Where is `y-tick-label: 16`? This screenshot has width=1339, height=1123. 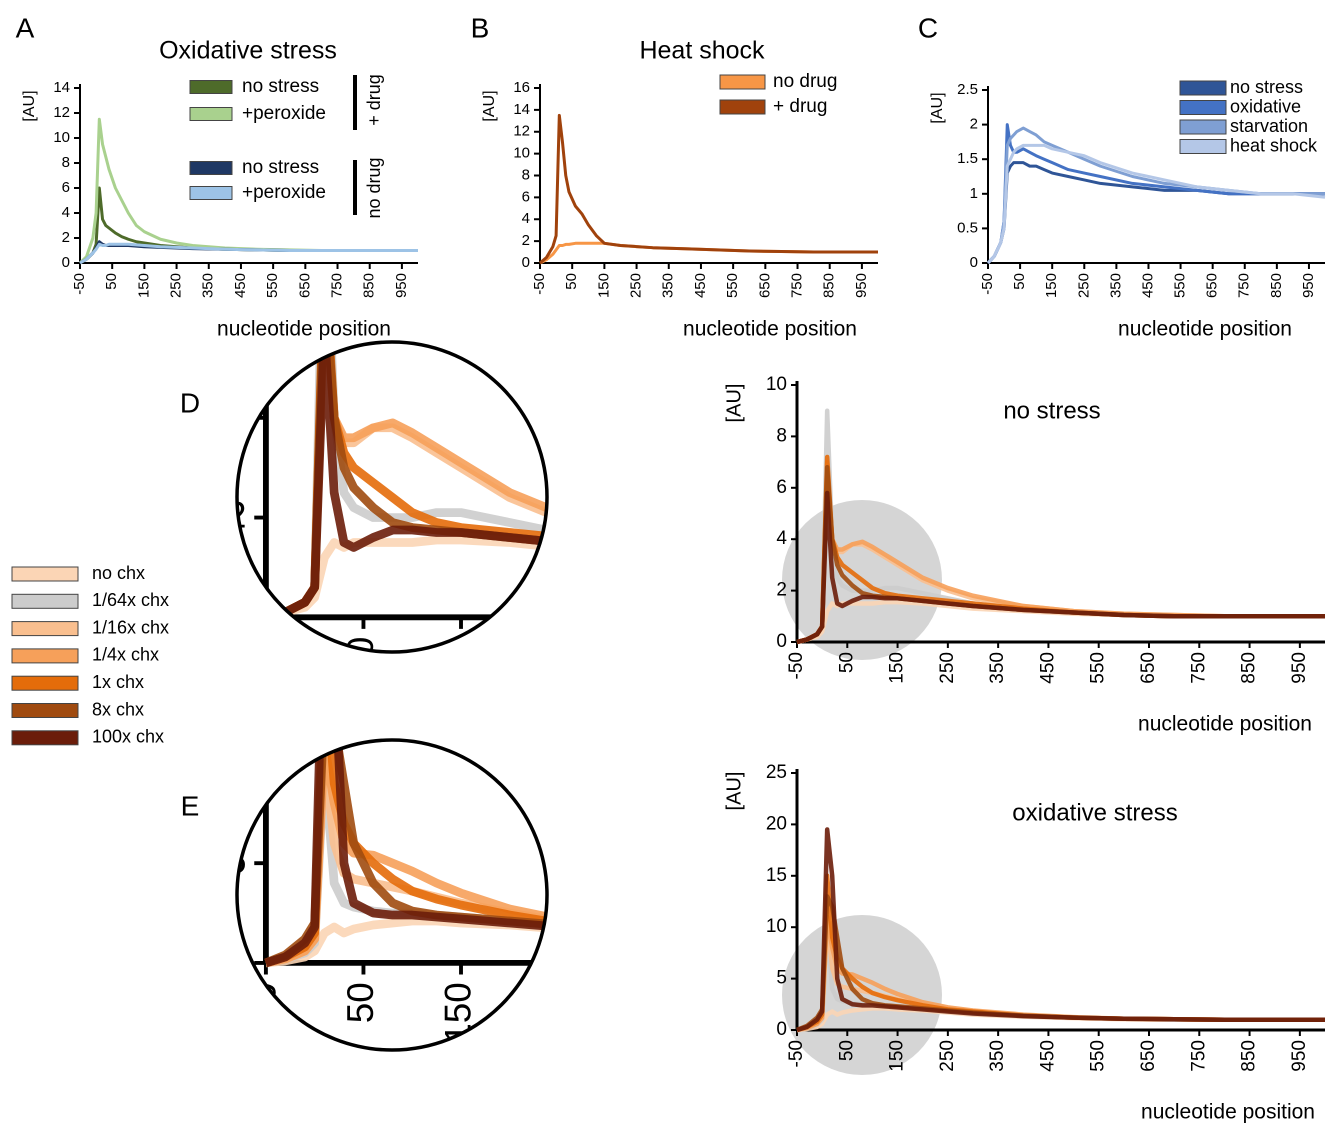
y-tick-label: 16 is located at coordinates (521, 87).